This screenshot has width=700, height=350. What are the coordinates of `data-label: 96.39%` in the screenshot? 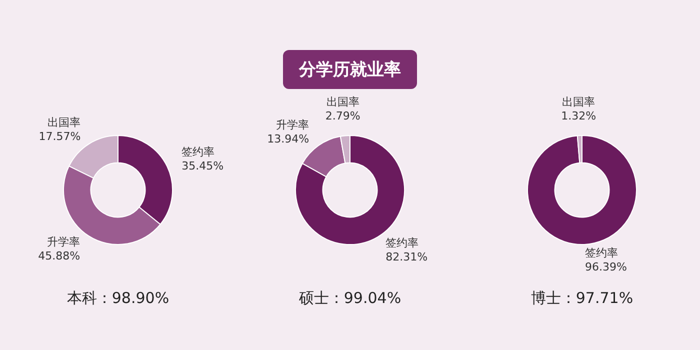 It's located at (605, 267).